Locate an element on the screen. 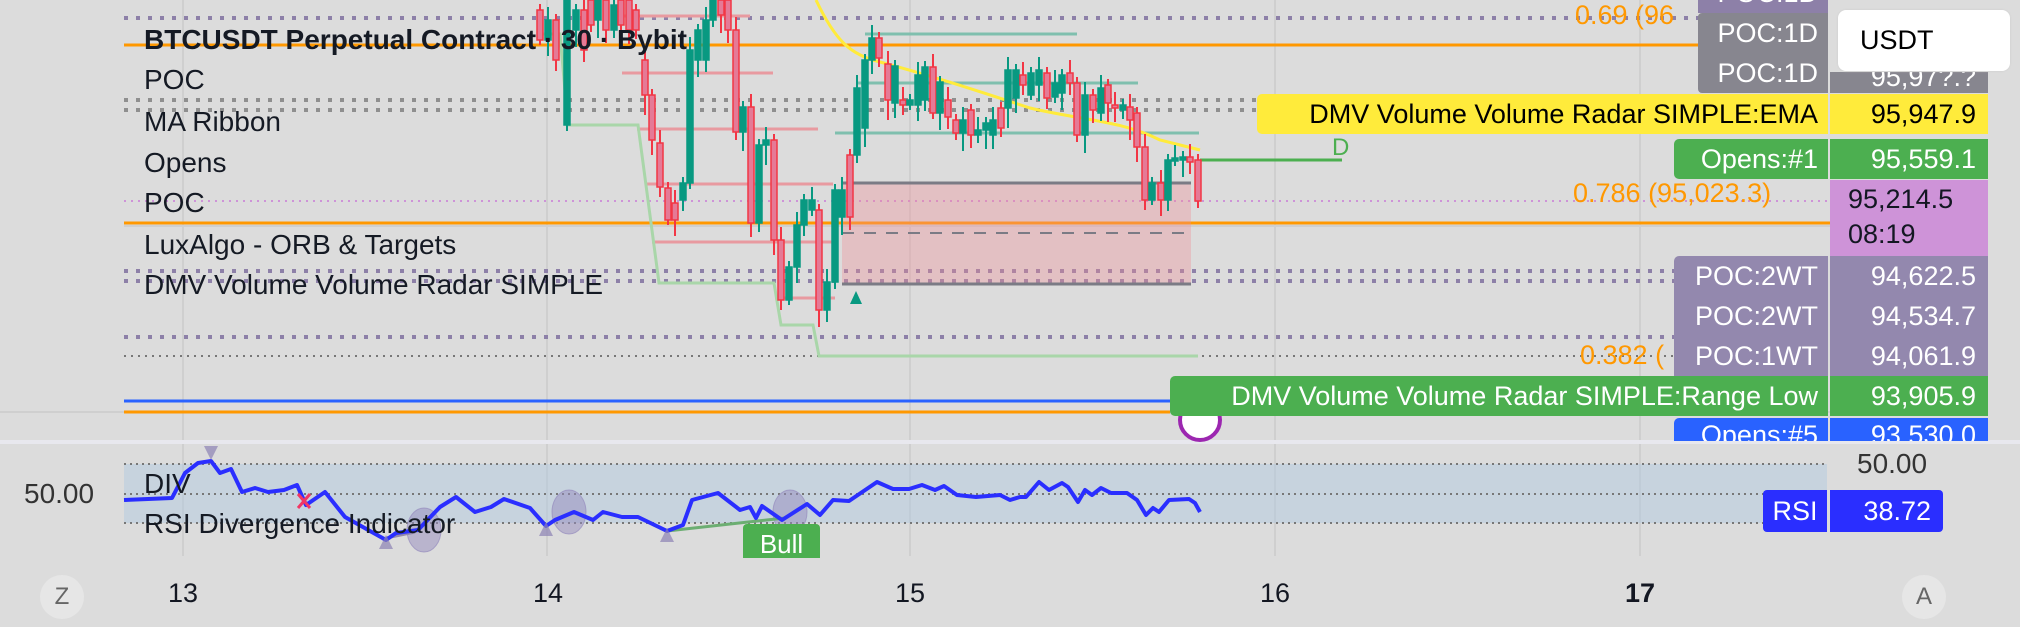  legend-poc-2: POC is located at coordinates (174, 202).